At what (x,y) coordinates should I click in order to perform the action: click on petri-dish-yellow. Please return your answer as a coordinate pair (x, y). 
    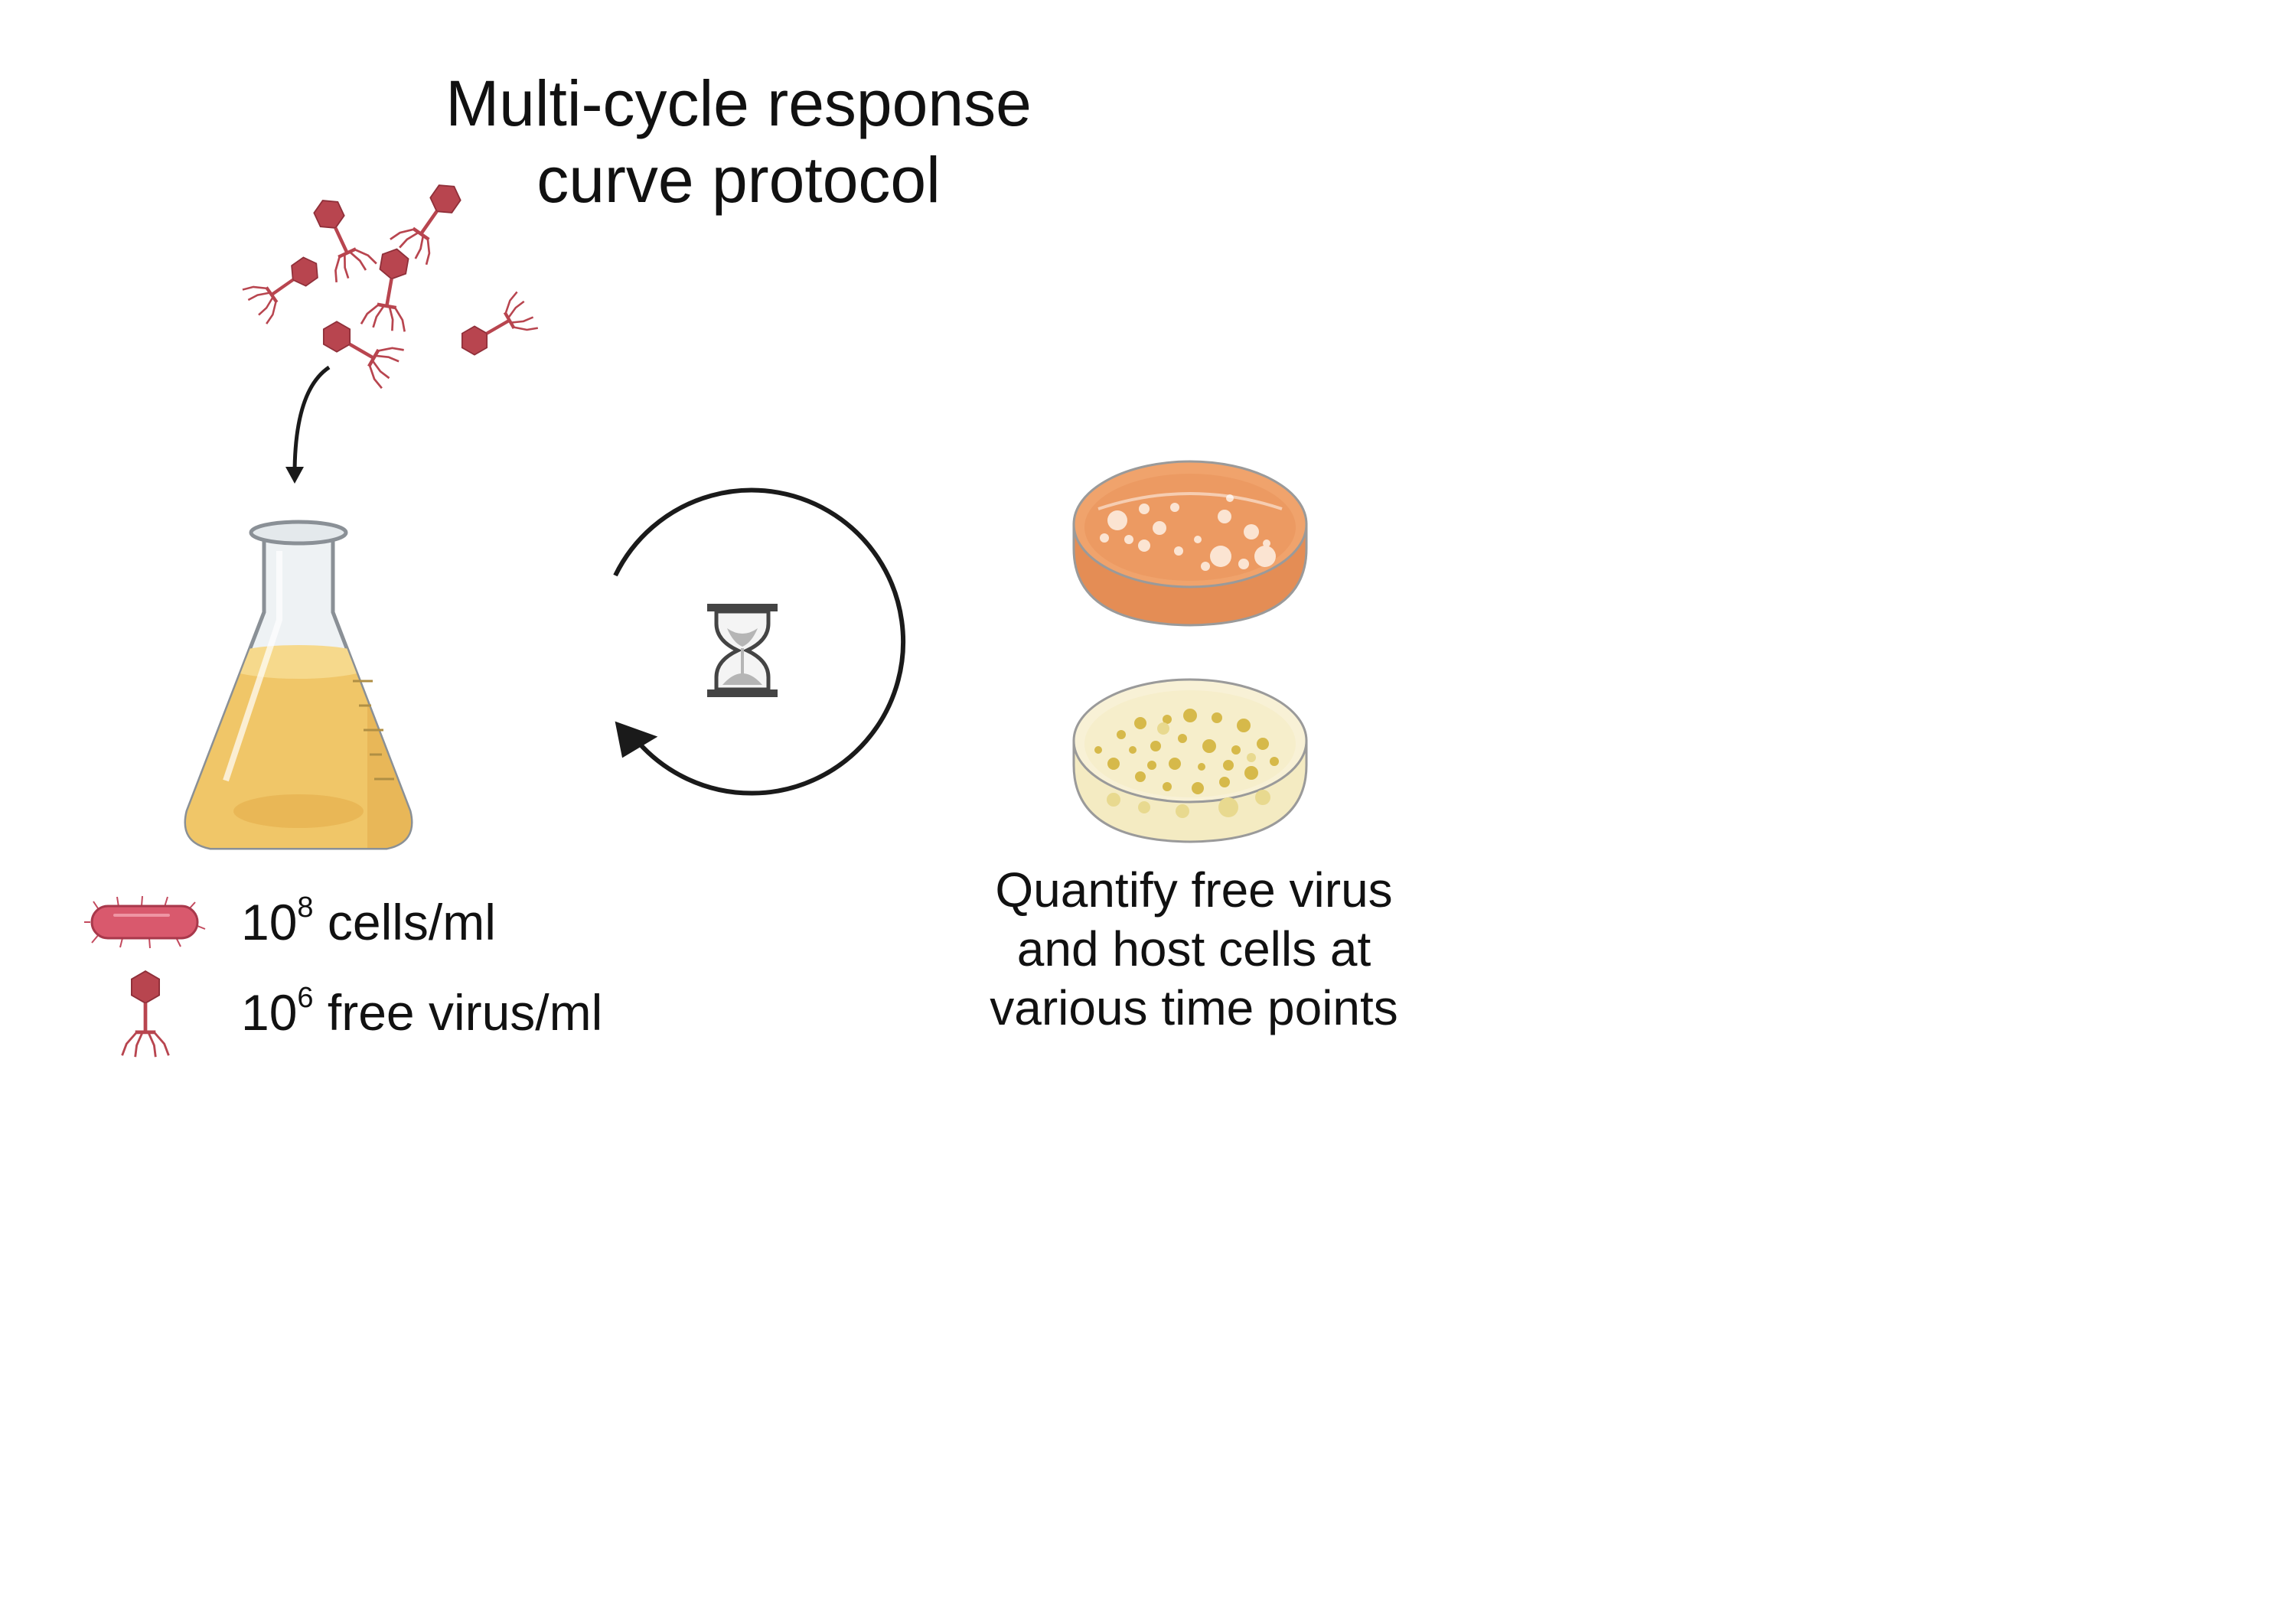
    Looking at the image, I should click on (1190, 760).